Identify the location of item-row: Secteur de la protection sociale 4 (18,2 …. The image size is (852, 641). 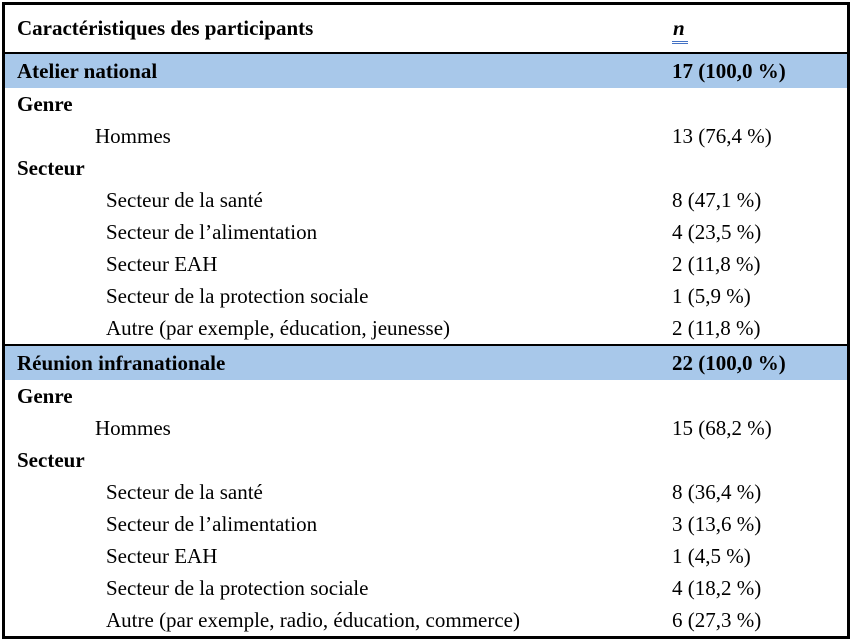
(426, 588).